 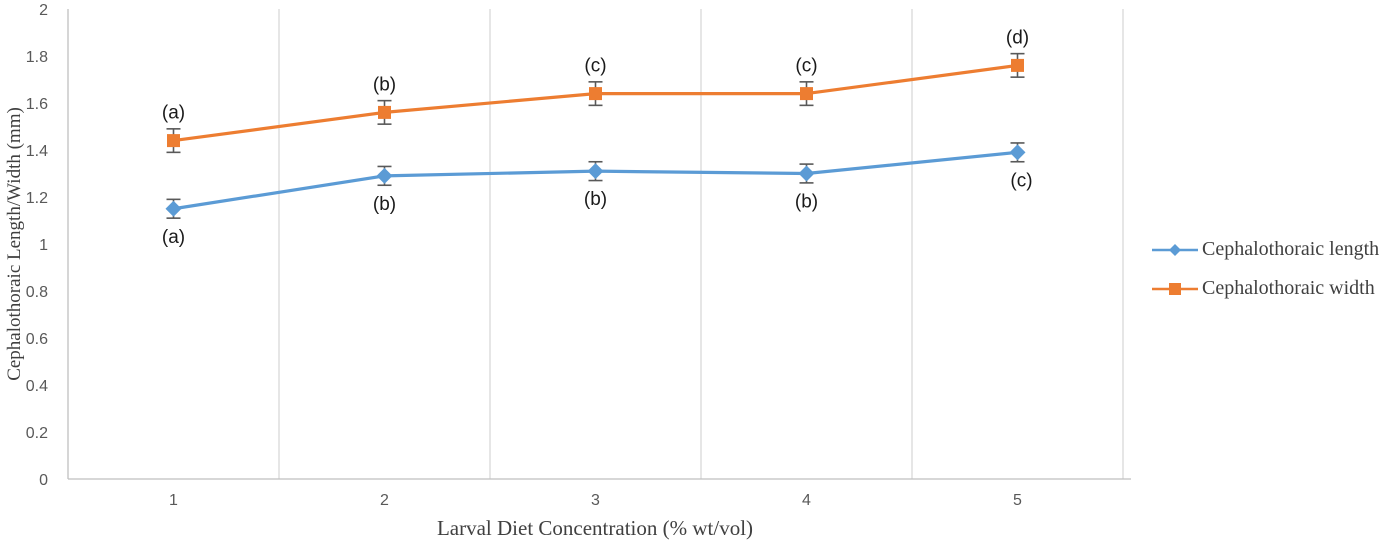 I want to click on legend-item-width: Cephalothoraic width, so click(x=1265, y=288).